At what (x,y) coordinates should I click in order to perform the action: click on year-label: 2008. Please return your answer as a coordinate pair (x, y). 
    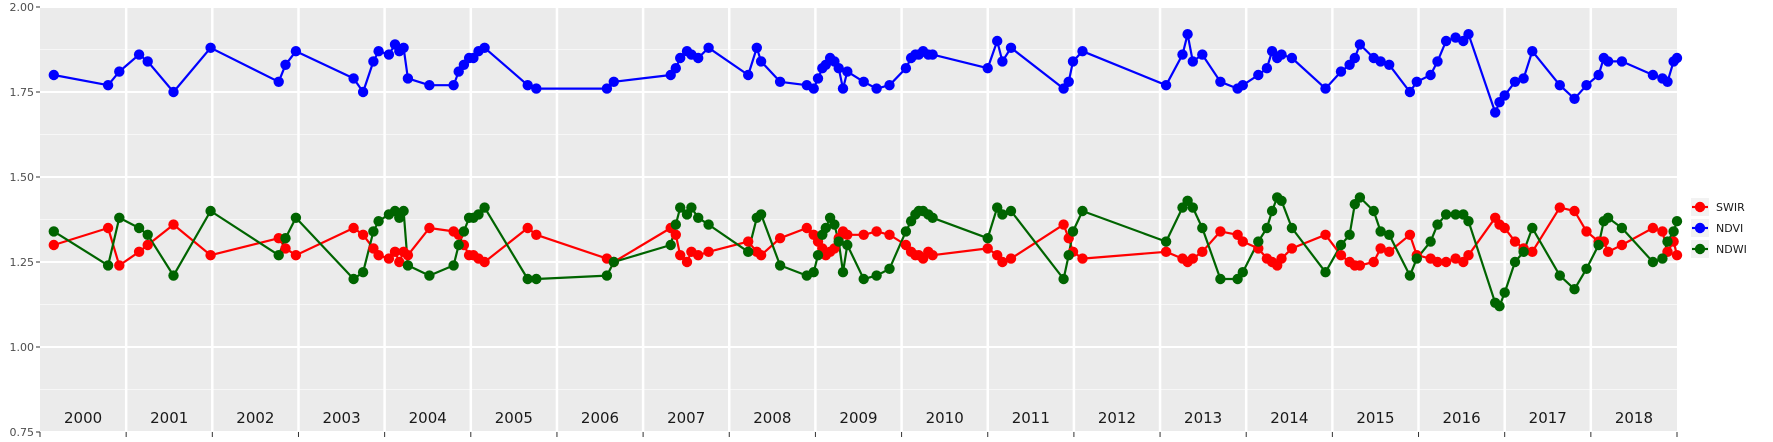
    Looking at the image, I should click on (772, 418).